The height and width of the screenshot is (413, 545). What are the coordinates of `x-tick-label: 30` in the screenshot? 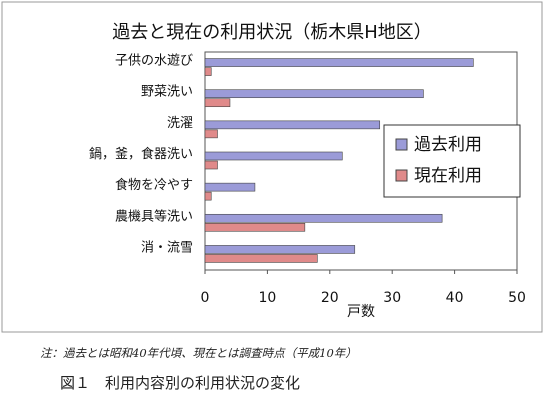 It's located at (392, 298).